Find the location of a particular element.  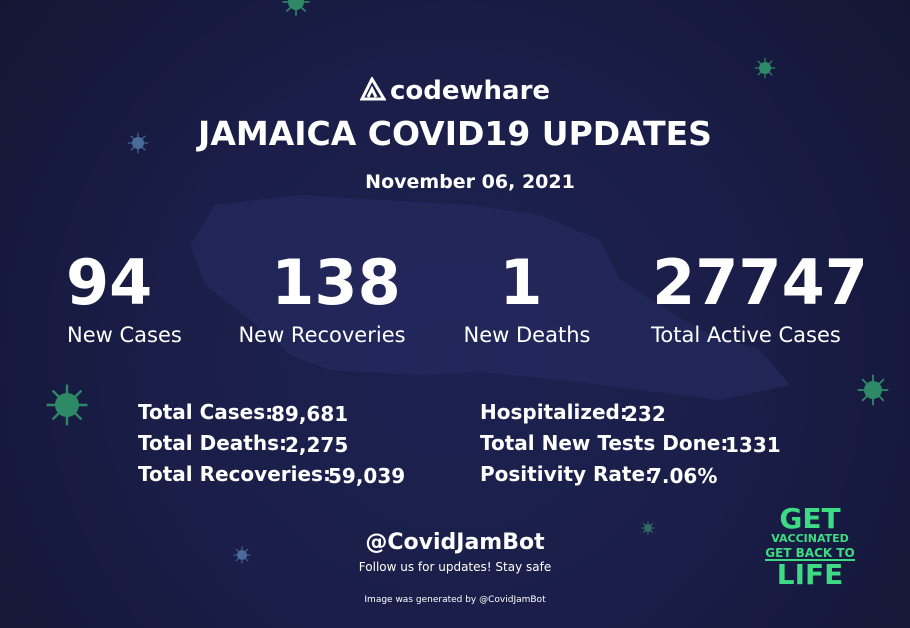

detail-label: Total Recoveries: is located at coordinates (234, 474).